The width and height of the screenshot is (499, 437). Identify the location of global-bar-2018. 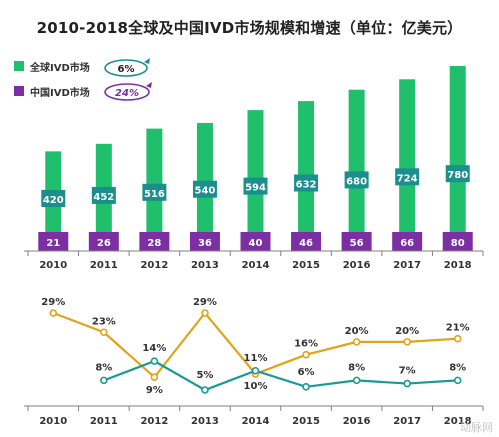
(457, 158).